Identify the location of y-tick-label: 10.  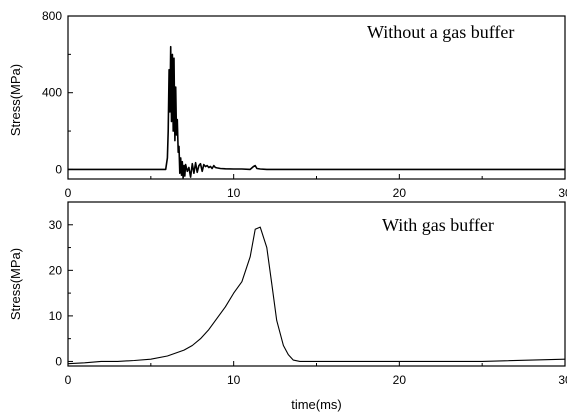
(56, 316).